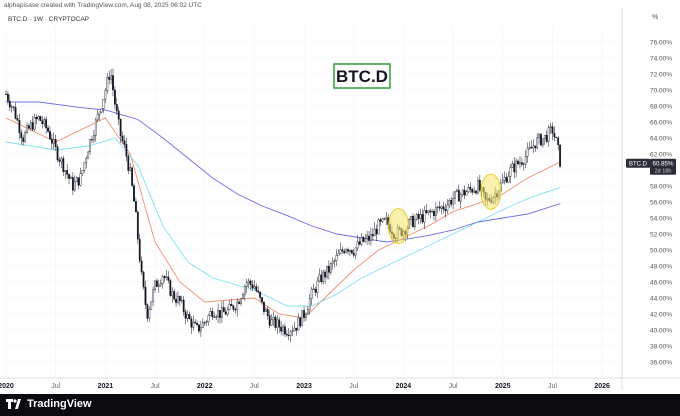 Image resolution: width=680 pixels, height=416 pixels. I want to click on x-tick-label: 2025, so click(503, 386).